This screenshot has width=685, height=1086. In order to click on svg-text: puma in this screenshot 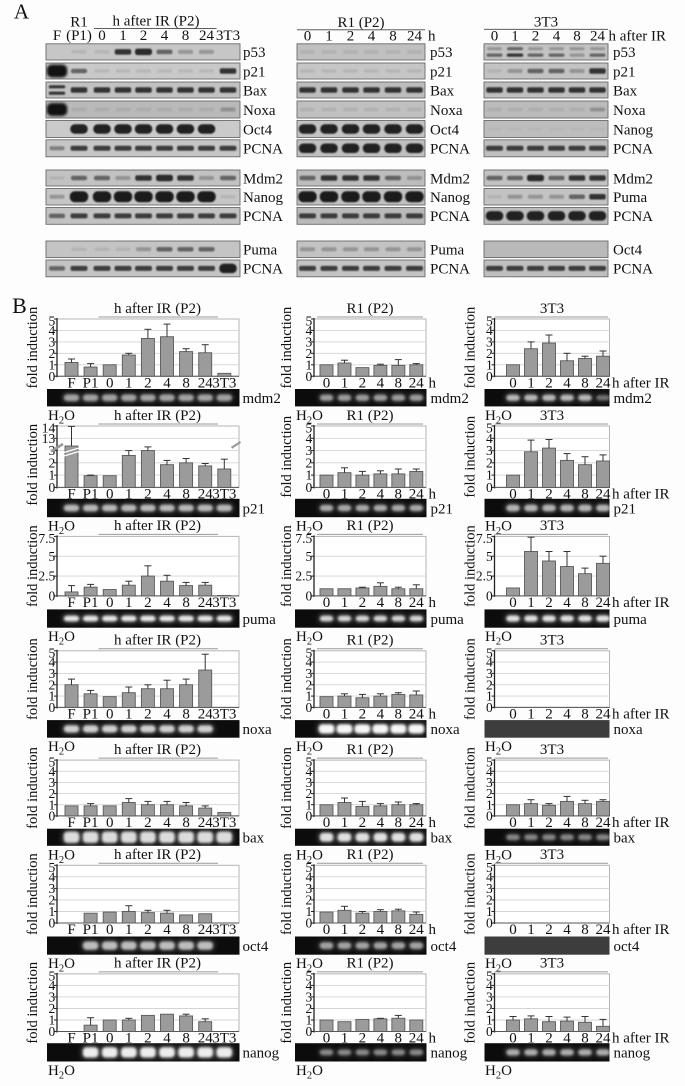, I will do `click(448, 620)`.